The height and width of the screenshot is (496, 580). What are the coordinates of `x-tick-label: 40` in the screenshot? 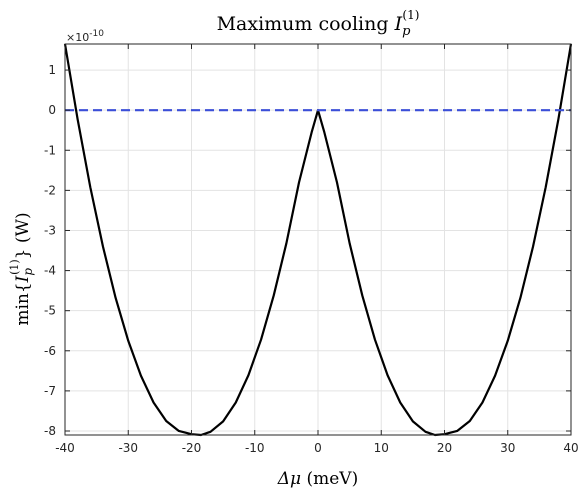 It's located at (570, 448).